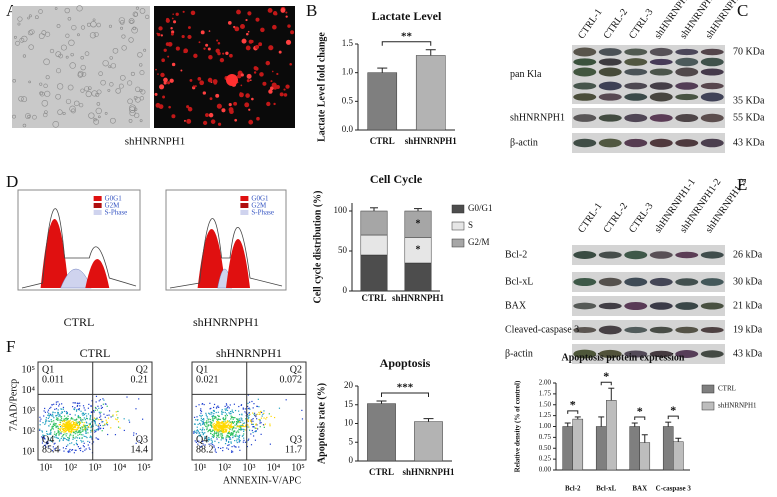 This screenshot has width=777, height=497. What do you see at coordinates (641, 24) in the screenshot?
I see `lane-label: CTRL-3` at bounding box center [641, 24].